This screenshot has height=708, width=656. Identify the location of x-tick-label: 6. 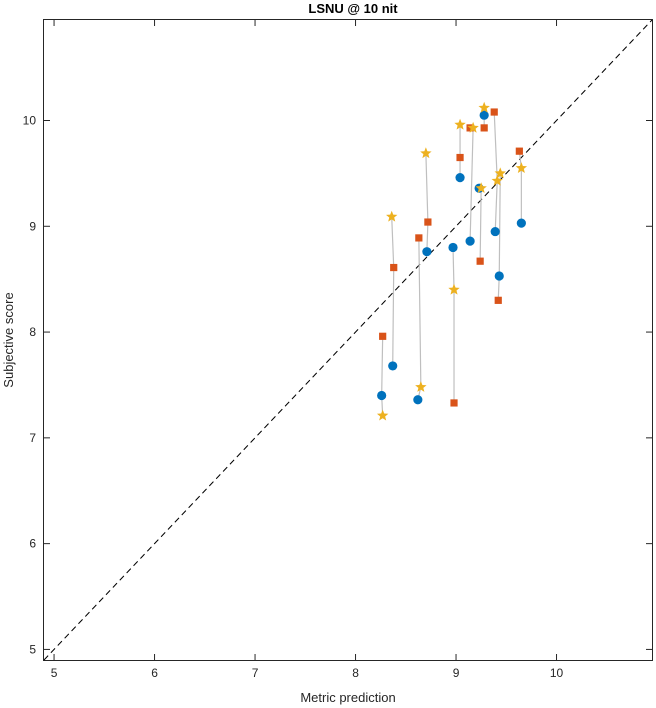
(154, 673).